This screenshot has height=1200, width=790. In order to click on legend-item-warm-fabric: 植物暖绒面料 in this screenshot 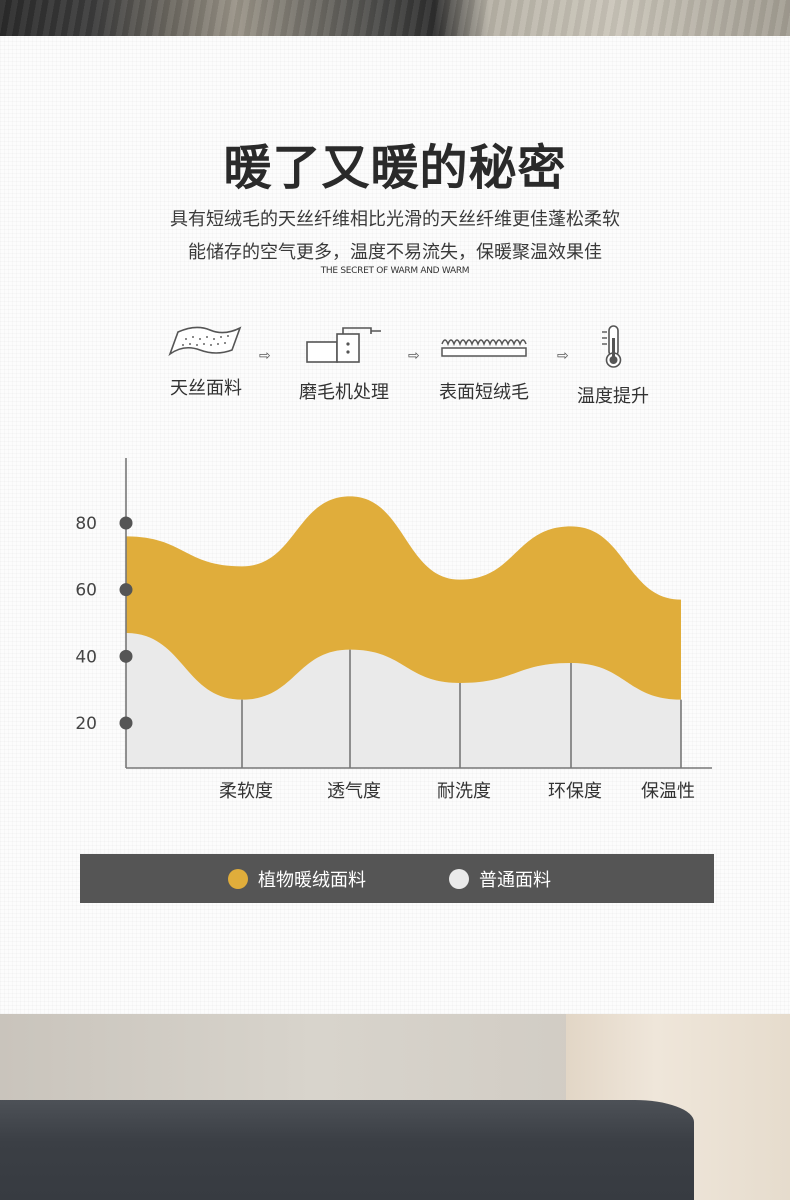, I will do `click(297, 879)`.